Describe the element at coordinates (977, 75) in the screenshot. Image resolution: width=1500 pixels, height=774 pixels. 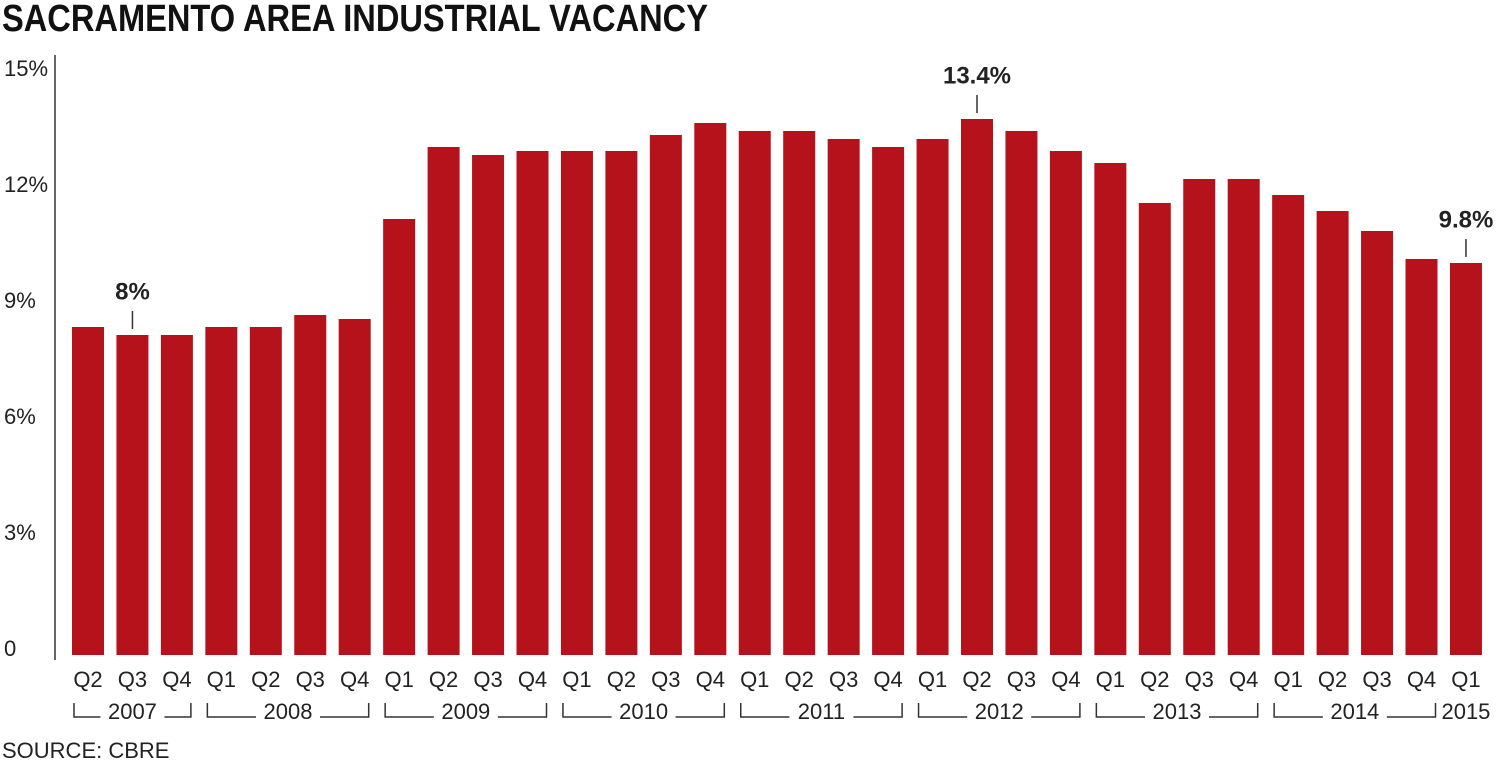
I see `value-label: 13.4%` at that location.